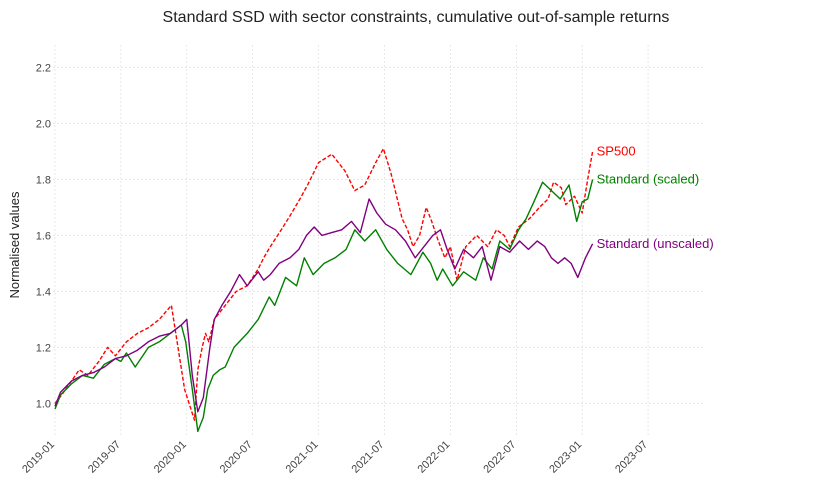 The width and height of the screenshot is (831, 497). I want to click on x-tick-label: 2023-07, so click(631, 457).